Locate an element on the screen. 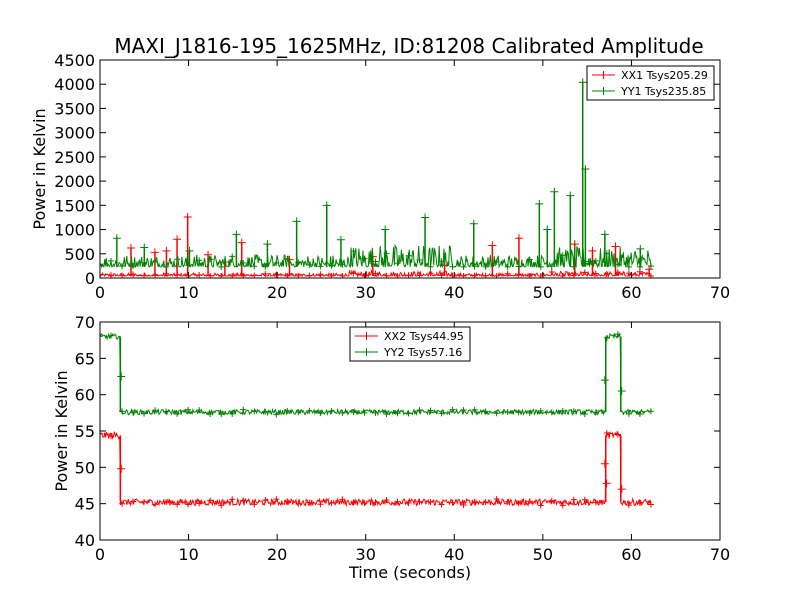 The height and width of the screenshot is (600, 800). legend-label: YY1 Tsys235.85 is located at coordinates (663, 91).